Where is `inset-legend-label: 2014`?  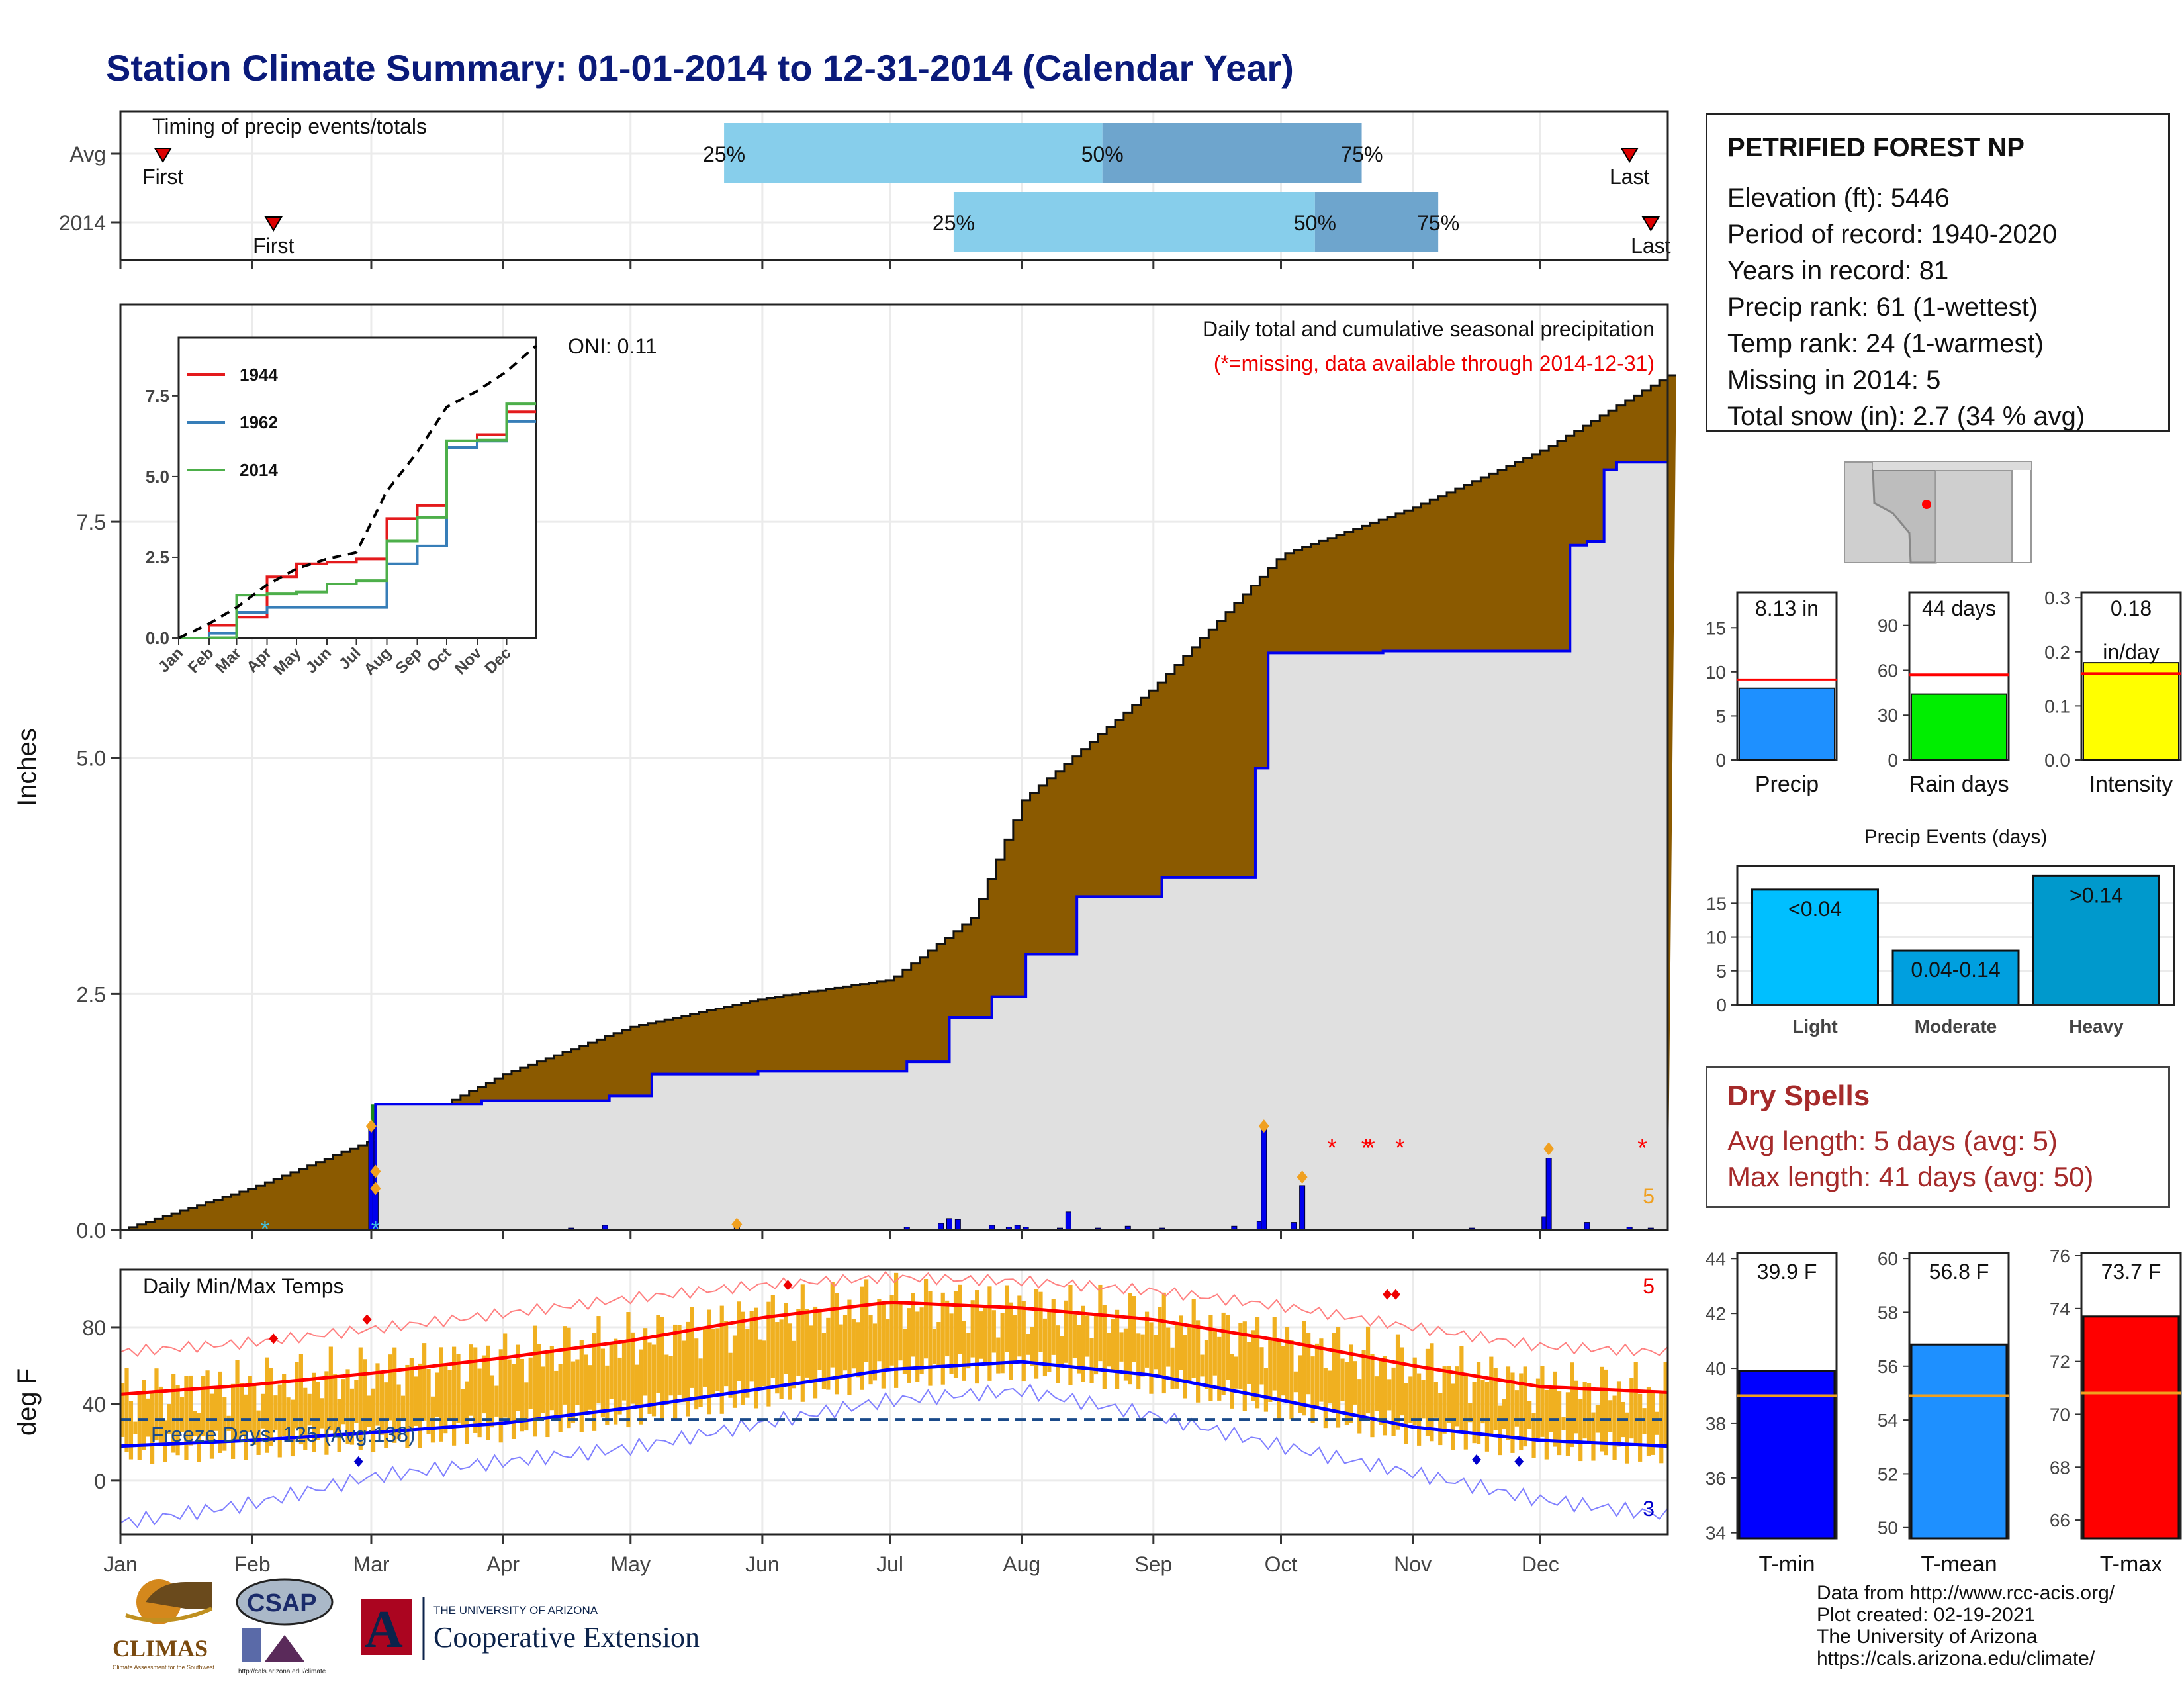 inset-legend-label: 2014 is located at coordinates (259, 470).